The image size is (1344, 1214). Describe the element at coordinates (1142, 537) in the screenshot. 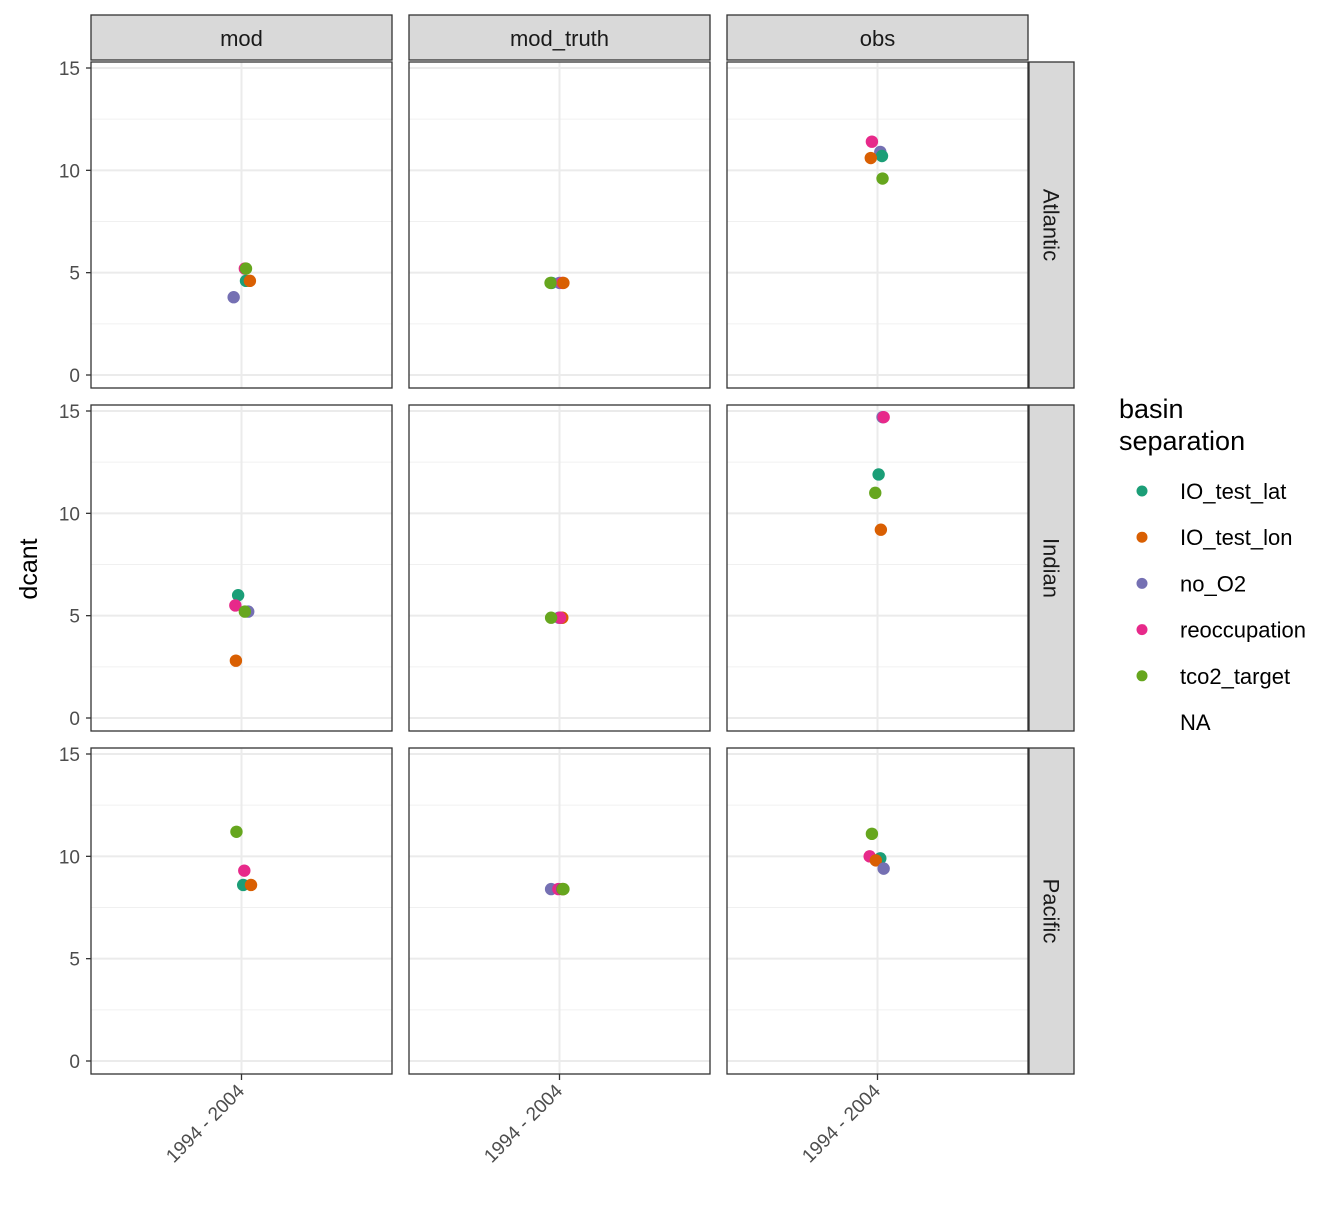

I see `legend-key-IO_test_lon` at that location.